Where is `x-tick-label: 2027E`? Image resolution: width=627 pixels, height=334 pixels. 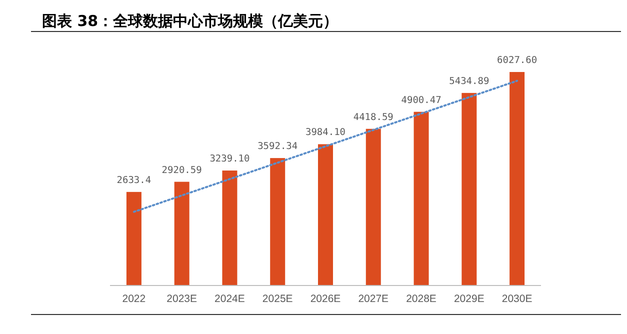
x-tick-label: 2027E is located at coordinates (373, 299).